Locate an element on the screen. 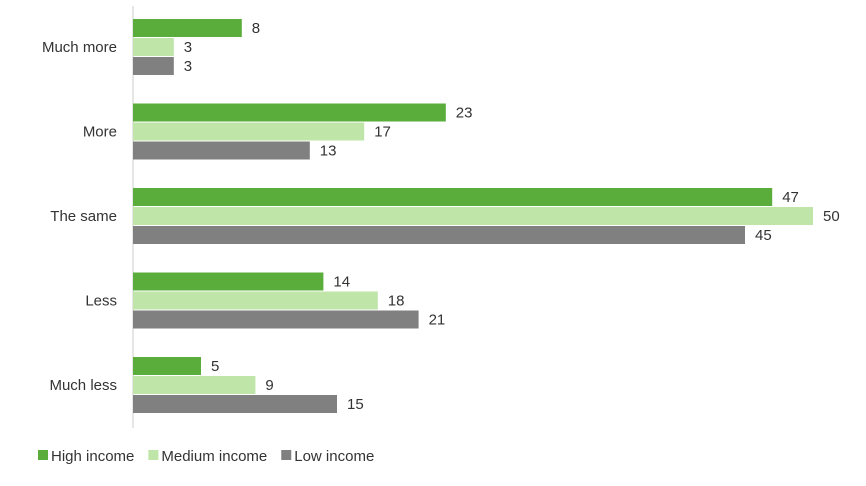  data-label-low-income-less: 21 is located at coordinates (437, 320).